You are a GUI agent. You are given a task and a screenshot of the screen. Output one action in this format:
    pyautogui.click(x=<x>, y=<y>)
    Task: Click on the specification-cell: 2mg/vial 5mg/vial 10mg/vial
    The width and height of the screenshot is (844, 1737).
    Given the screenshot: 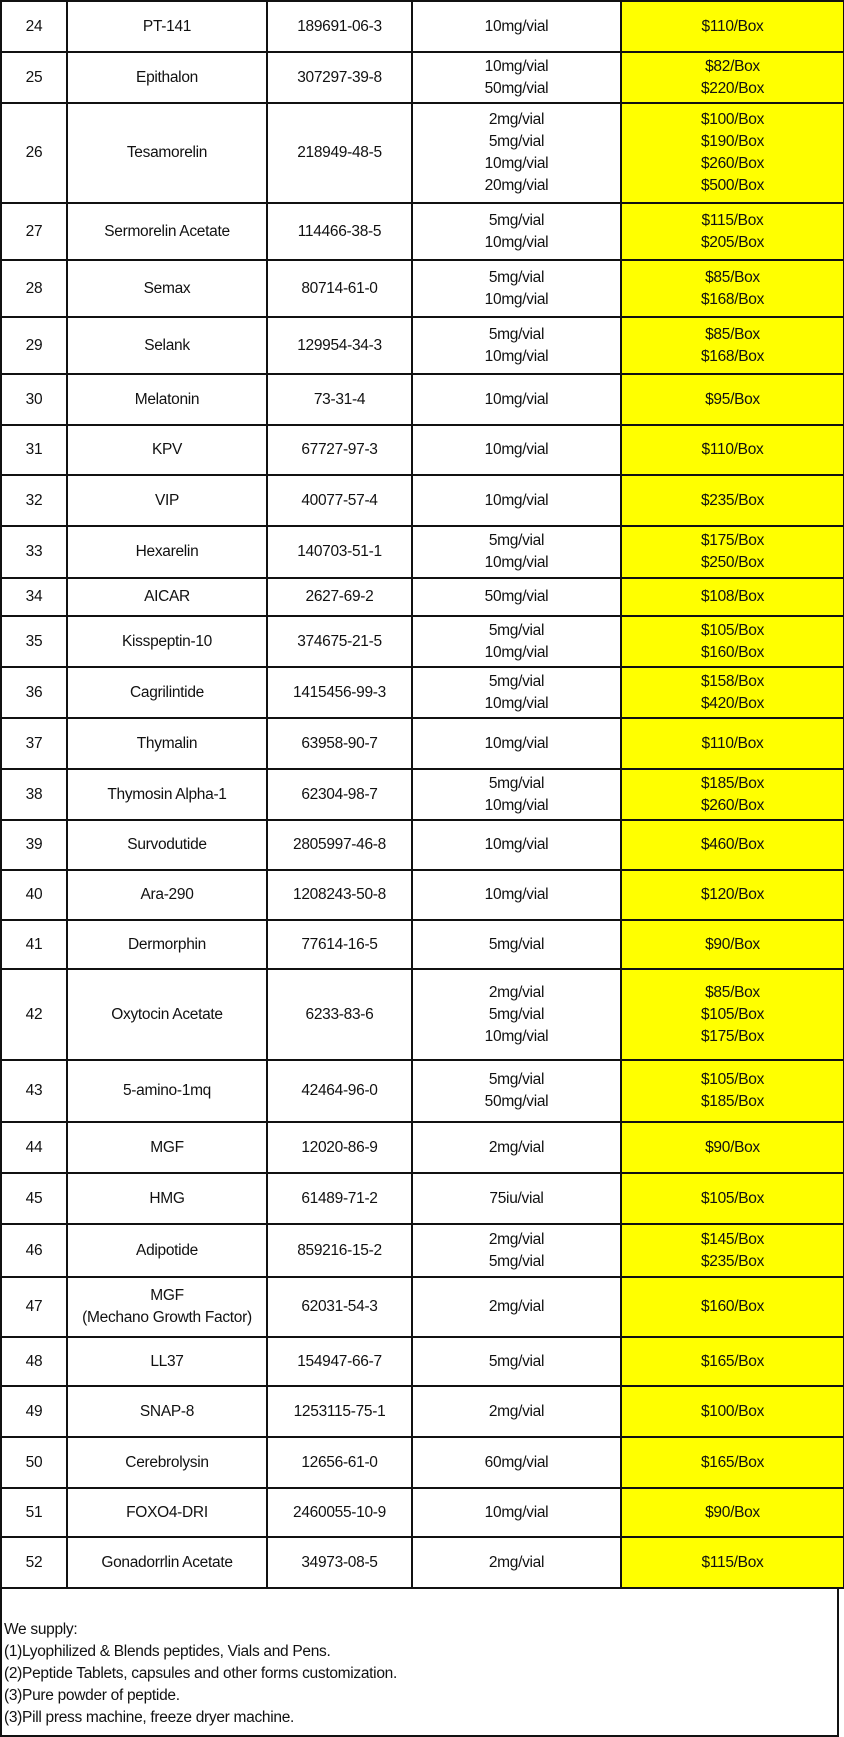 What is the action you would take?
    pyautogui.click(x=516, y=1014)
    